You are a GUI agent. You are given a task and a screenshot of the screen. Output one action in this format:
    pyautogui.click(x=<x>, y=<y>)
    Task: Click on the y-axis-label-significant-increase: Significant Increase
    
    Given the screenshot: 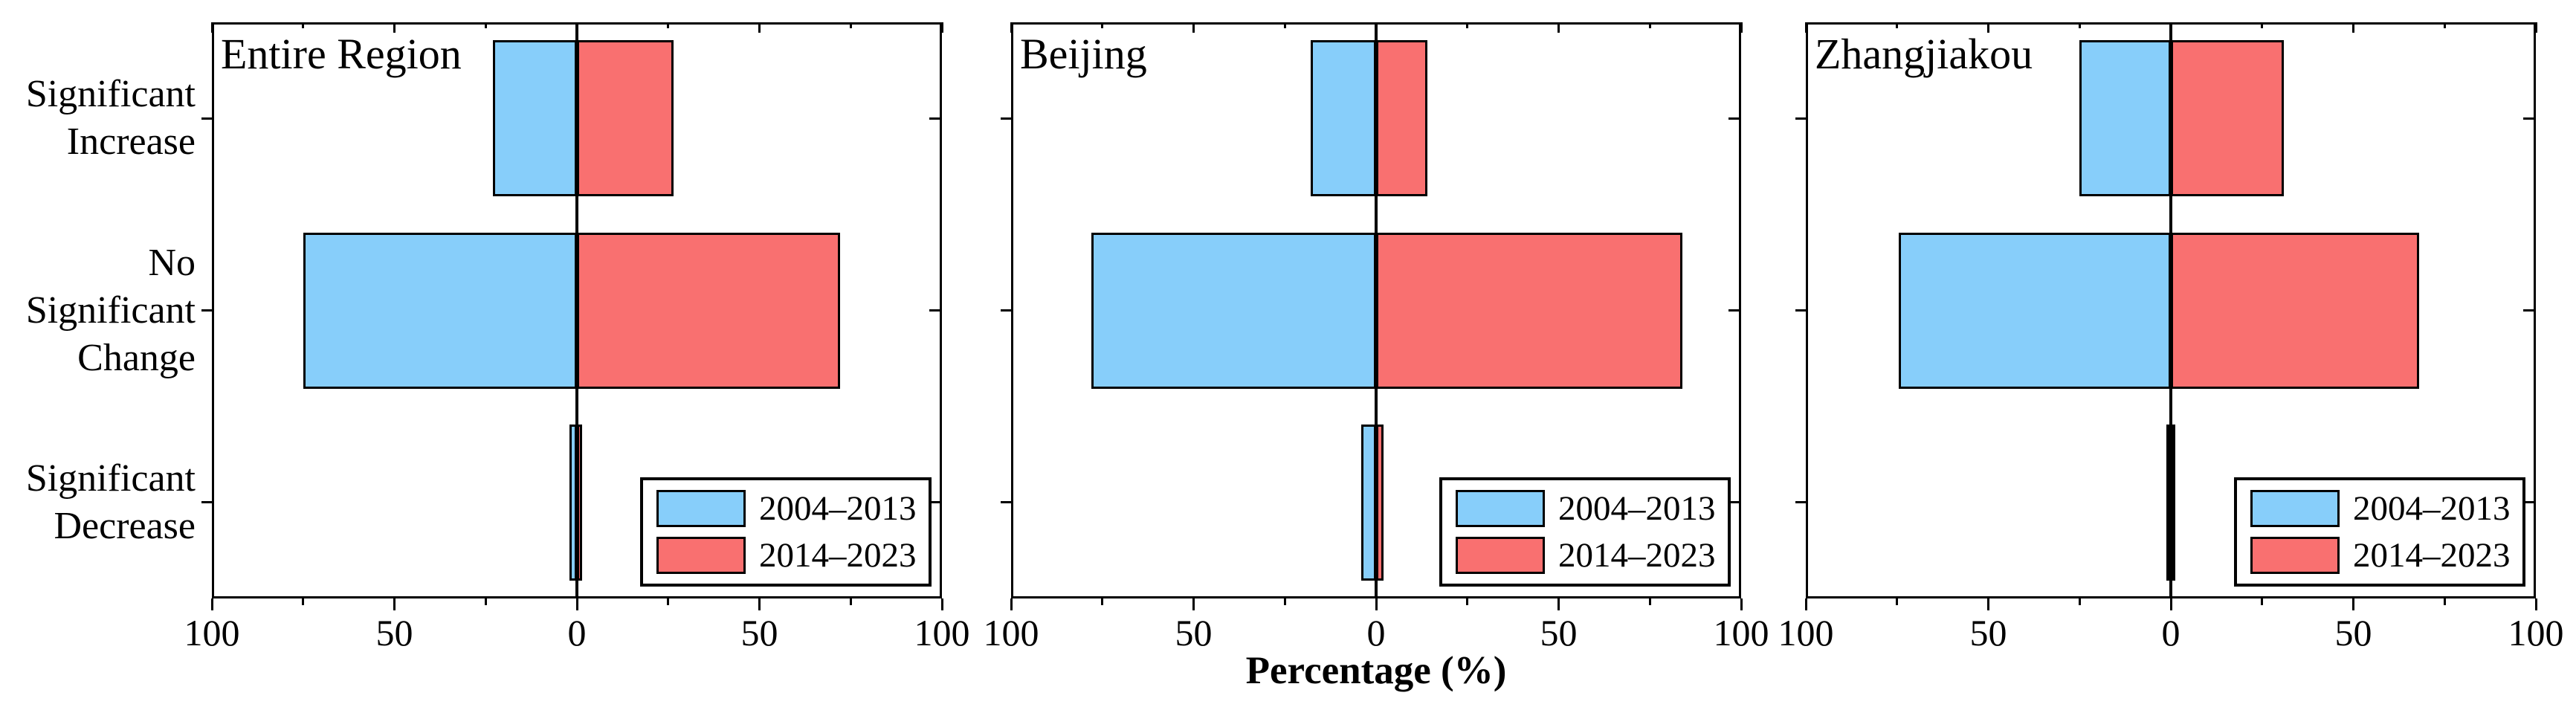 What is the action you would take?
    pyautogui.click(x=110, y=118)
    